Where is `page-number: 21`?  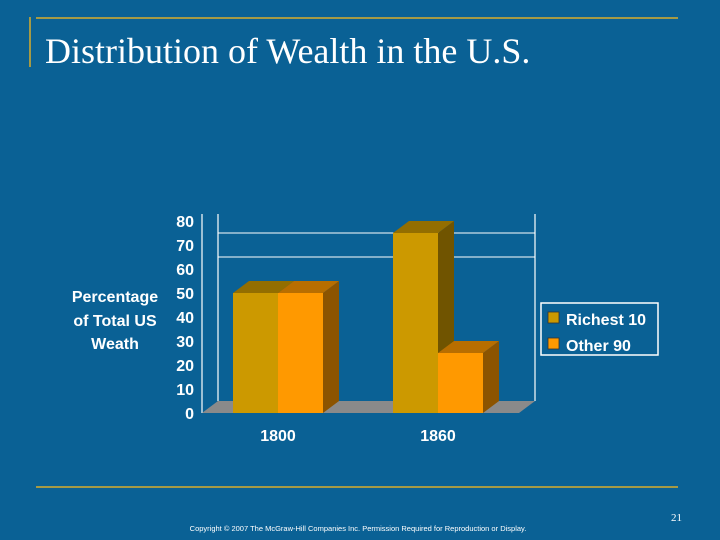 page-number: 21 is located at coordinates (676, 518).